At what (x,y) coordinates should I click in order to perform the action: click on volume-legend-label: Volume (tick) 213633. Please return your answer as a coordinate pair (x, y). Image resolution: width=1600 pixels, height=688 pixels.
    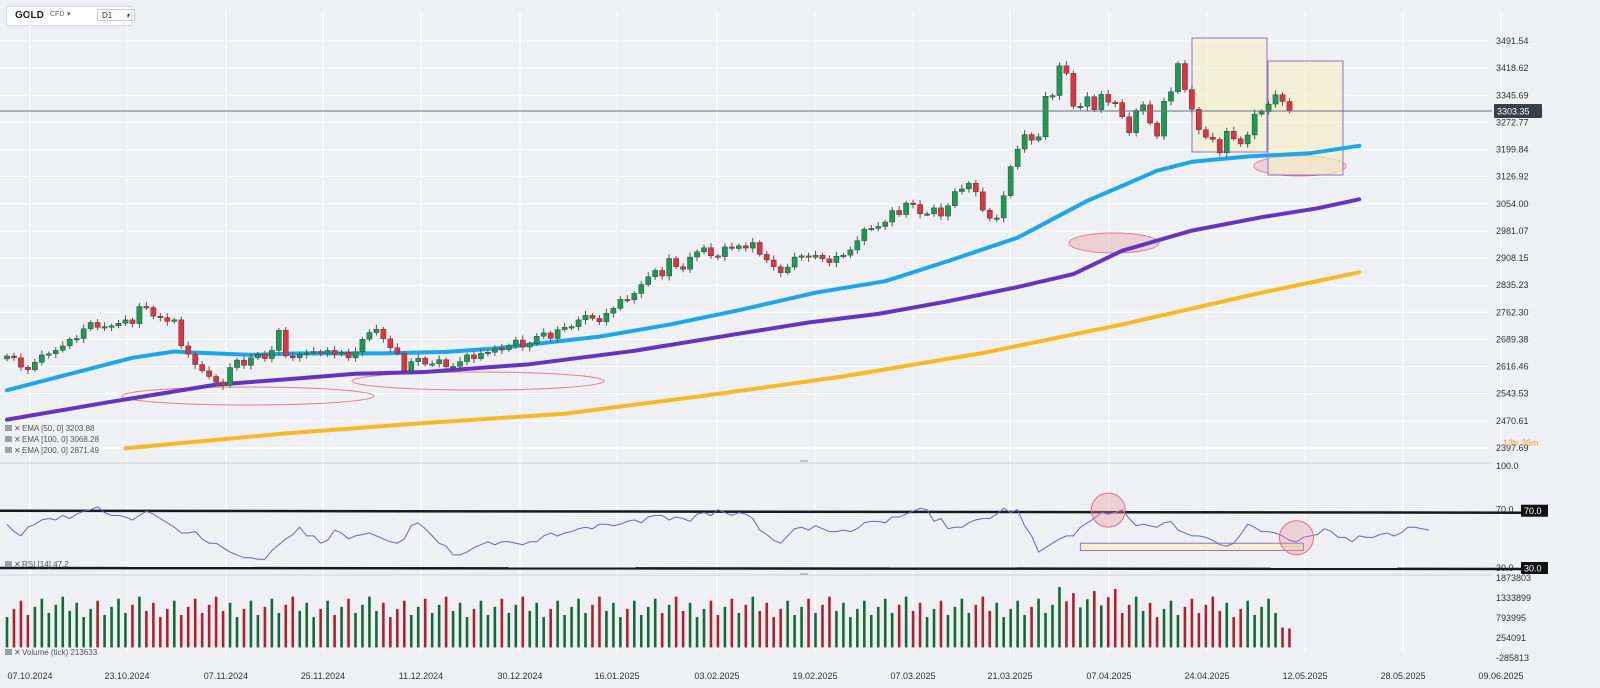
    Looking at the image, I should click on (60, 652).